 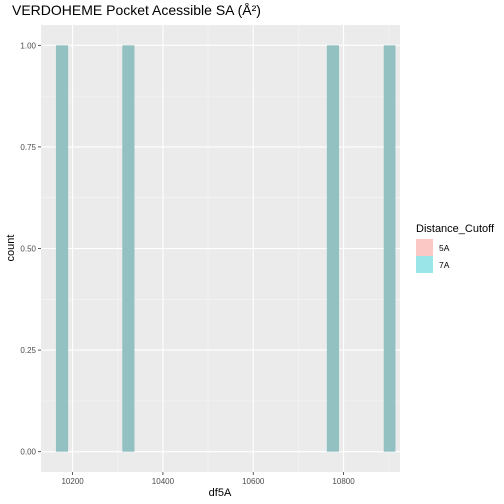 I want to click on y-tick-label: 1.00, so click(x=28, y=45).